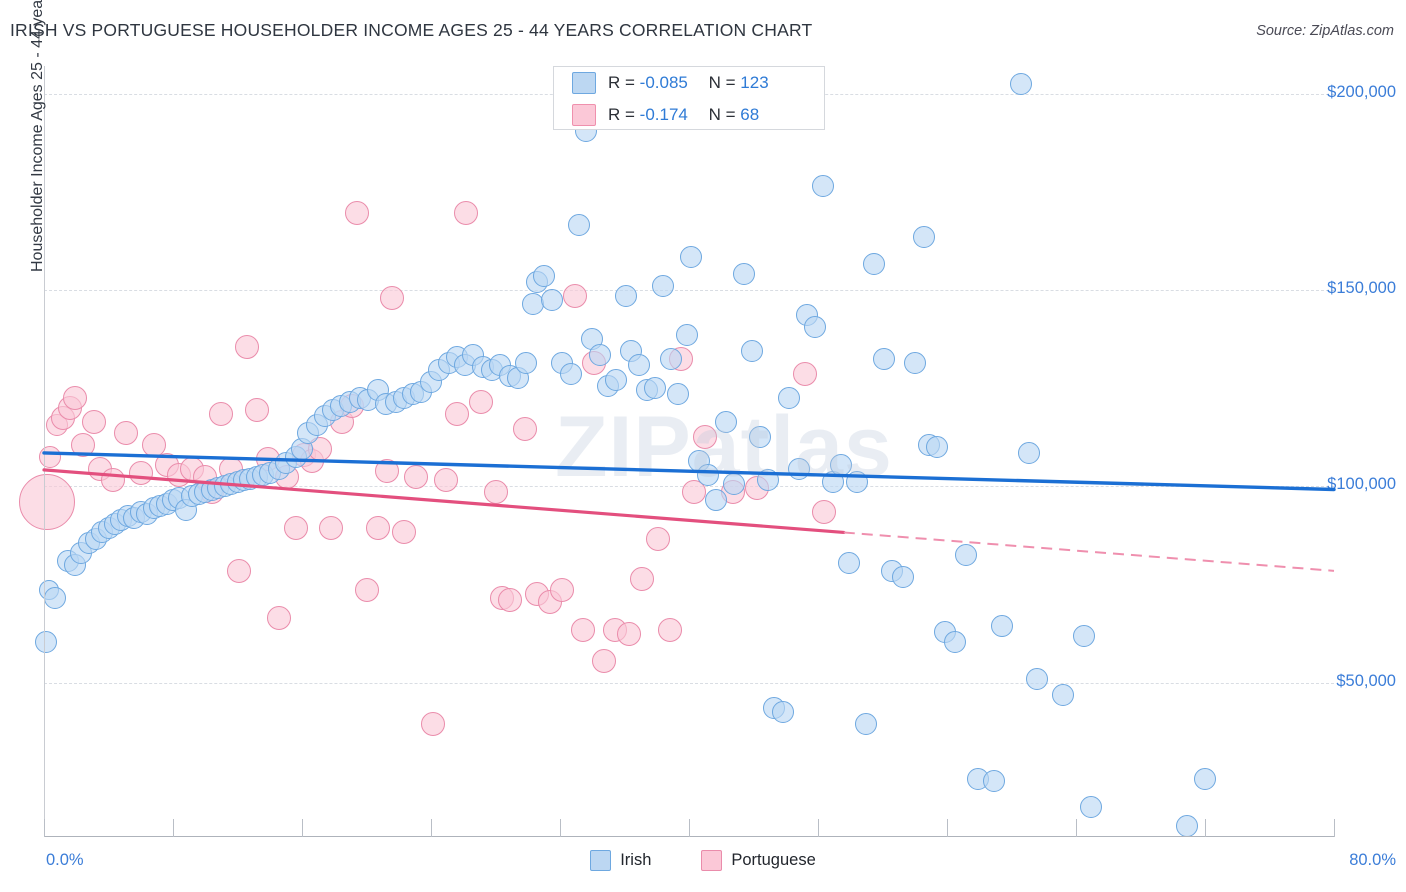  Describe the element at coordinates (584, 83) in the screenshot. I see `legend-swatch-irish` at that location.